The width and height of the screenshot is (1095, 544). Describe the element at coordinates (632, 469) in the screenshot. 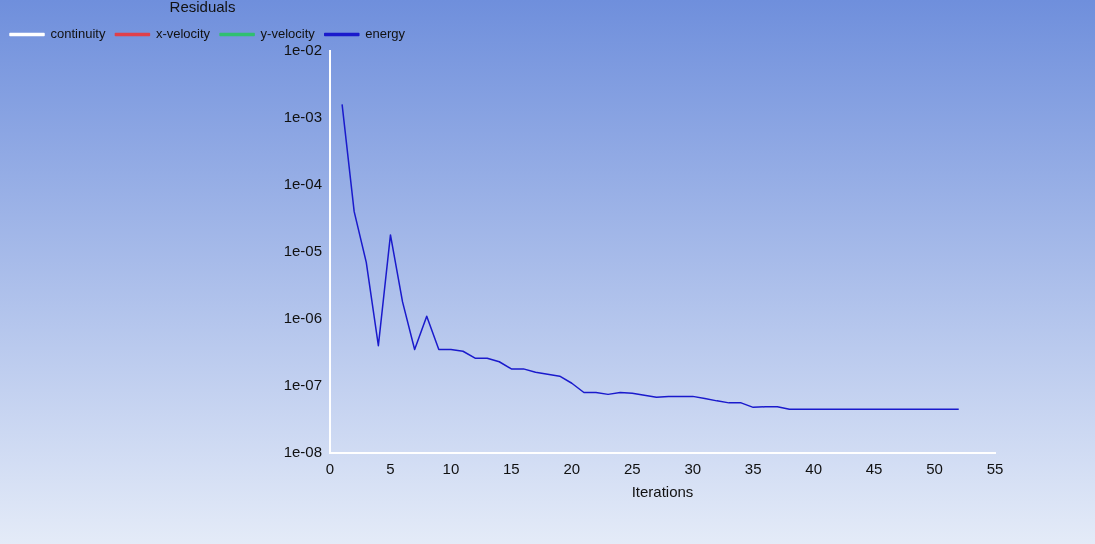

I see `x-tick-label: 25` at that location.